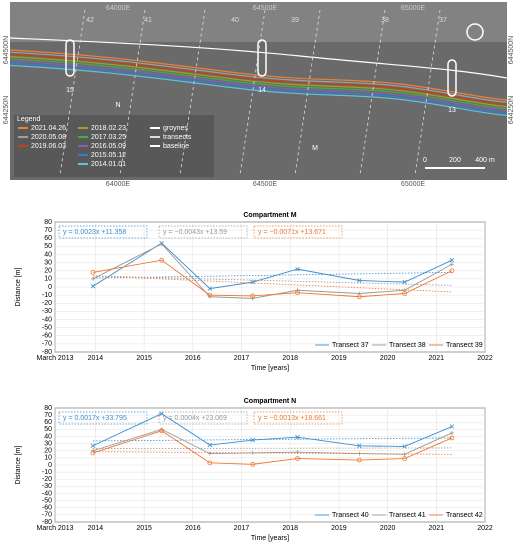  I want to click on legend-label: 2021.04.26, so click(48, 128).